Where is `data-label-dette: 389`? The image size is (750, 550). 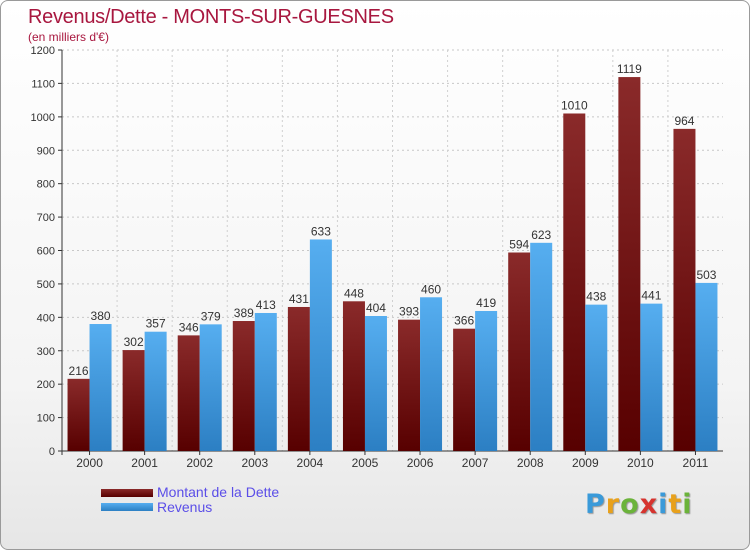
data-label-dette: 389 is located at coordinates (244, 313).